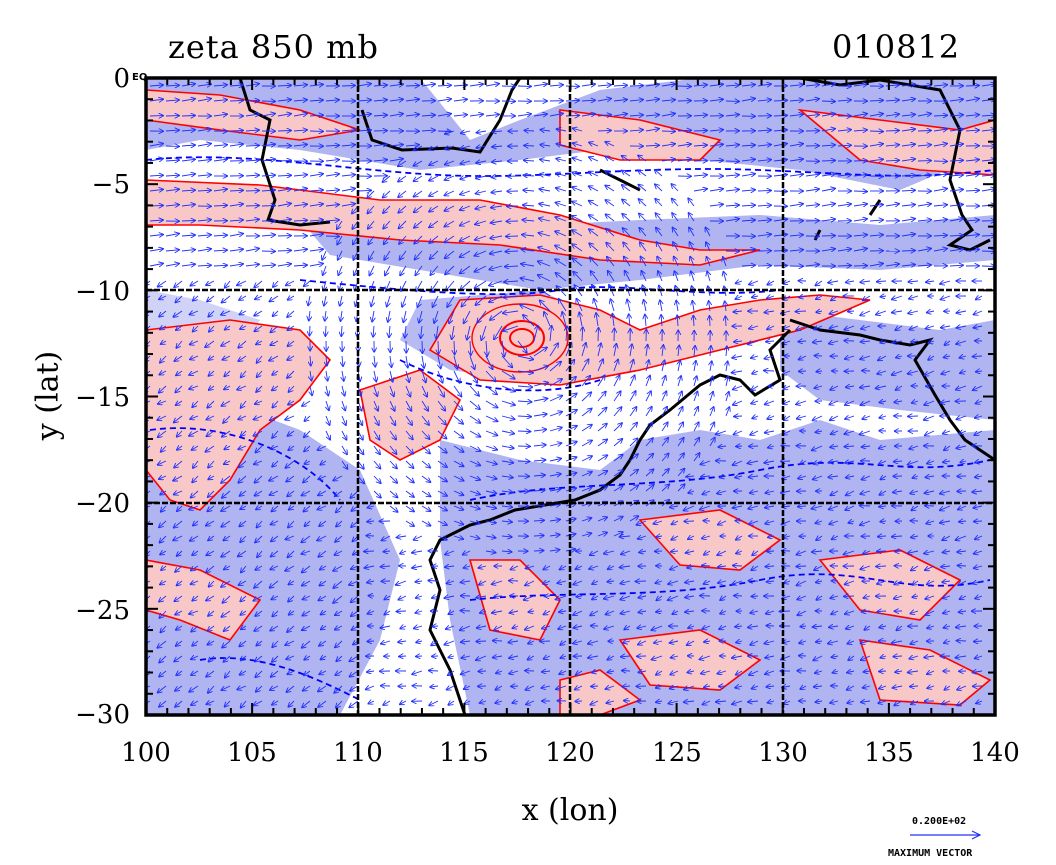  Describe the element at coordinates (570, 753) in the screenshot. I see `x-tick-label: 120` at that location.